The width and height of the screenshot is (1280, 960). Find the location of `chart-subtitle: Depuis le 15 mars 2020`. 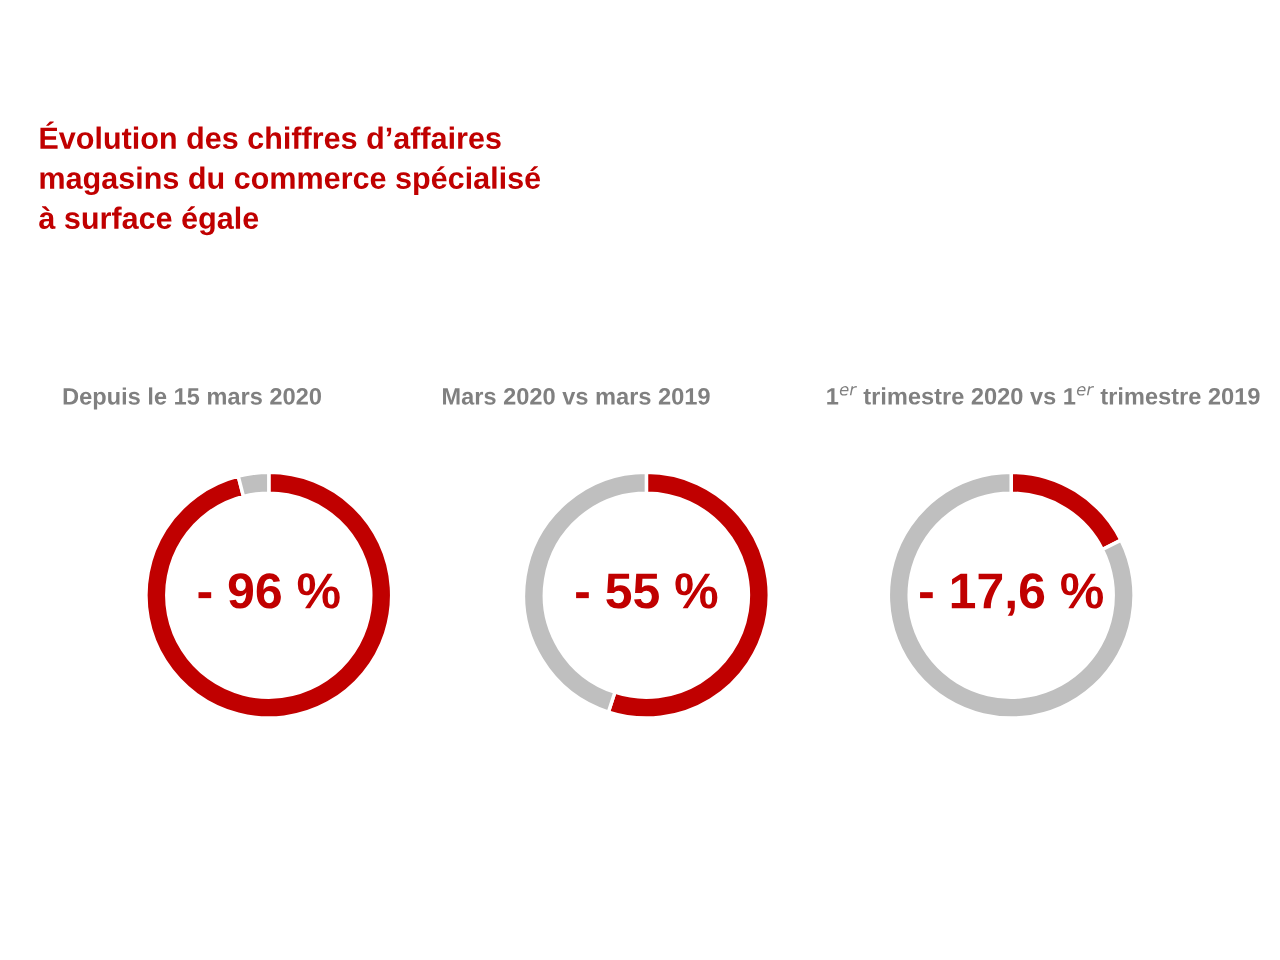

chart-subtitle: Depuis le 15 mars 2020 is located at coordinates (192, 398).